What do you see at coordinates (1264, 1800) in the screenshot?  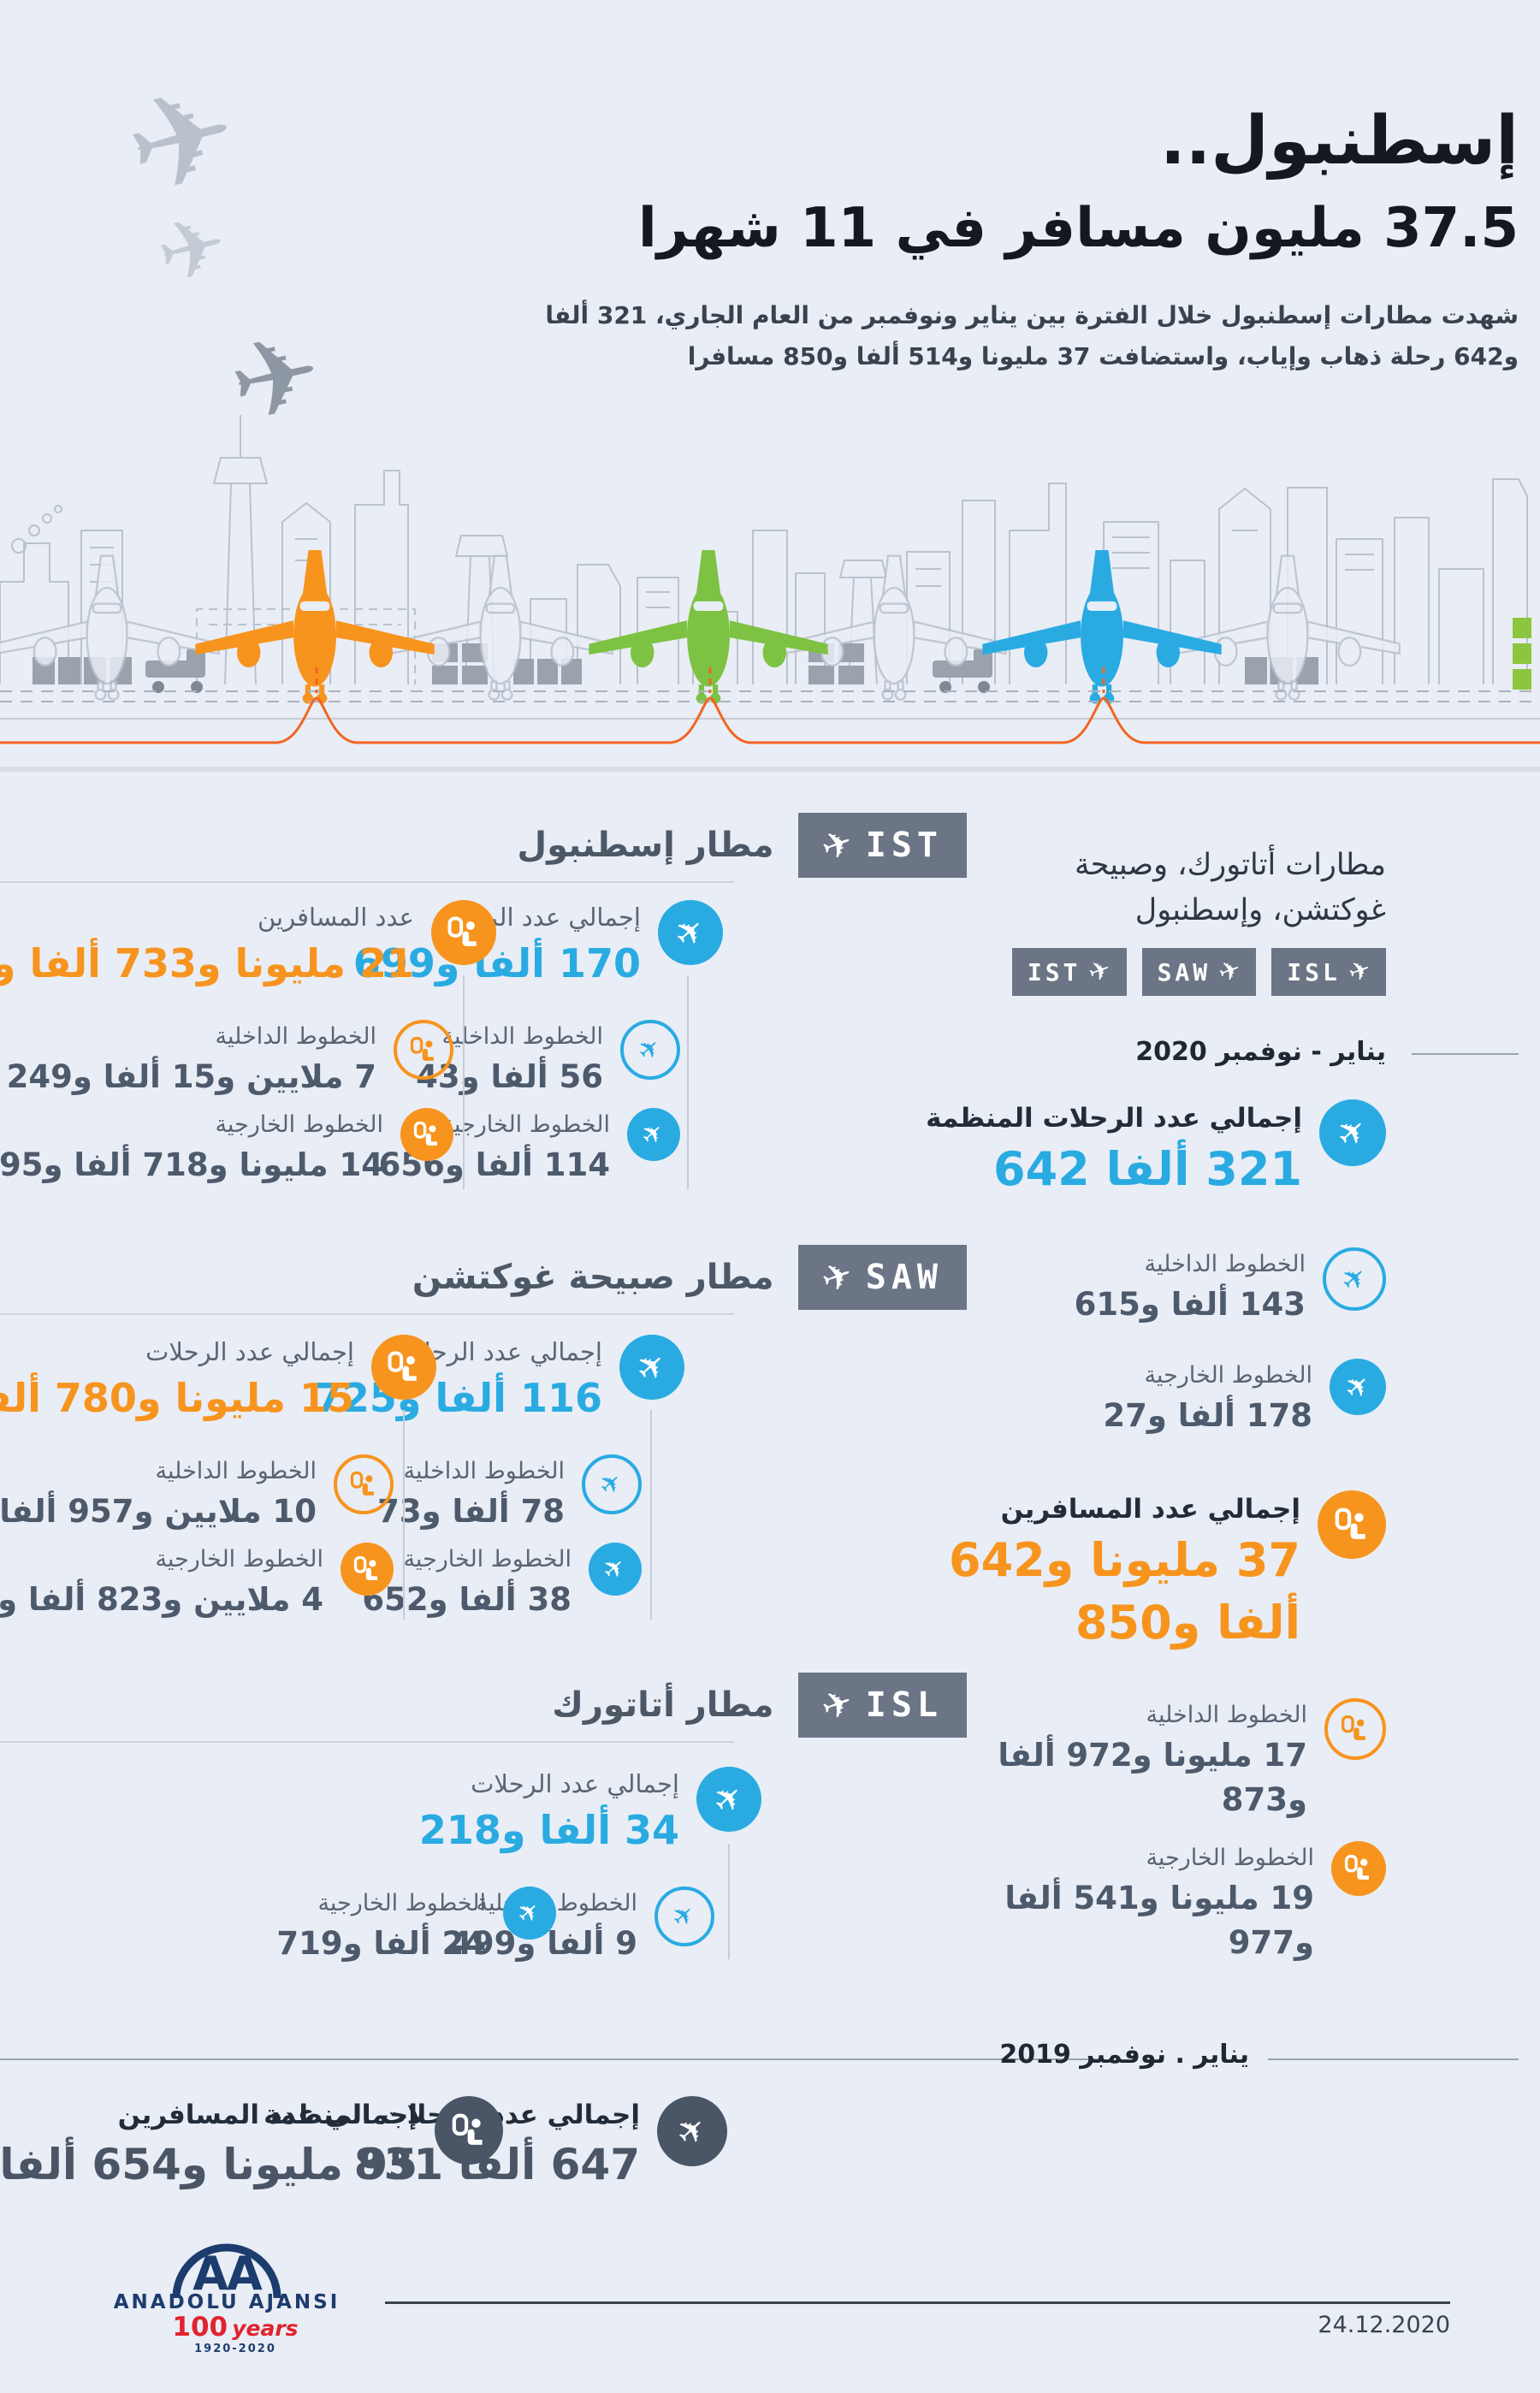 I see `stat-value-line2: و873` at bounding box center [1264, 1800].